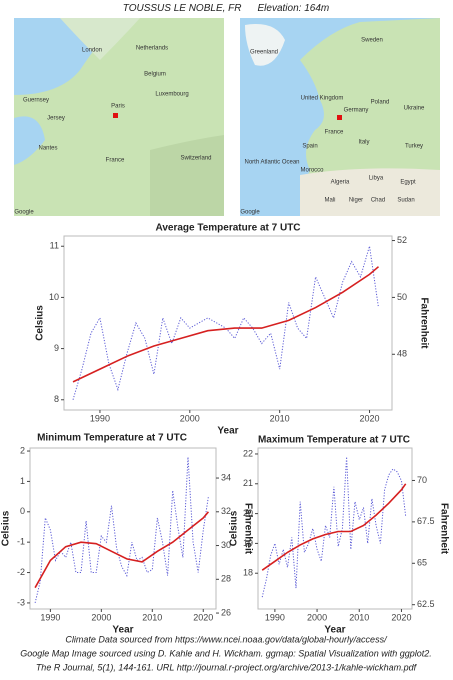 The height and width of the screenshot is (680, 453). I want to click on map-left, so click(119, 117).